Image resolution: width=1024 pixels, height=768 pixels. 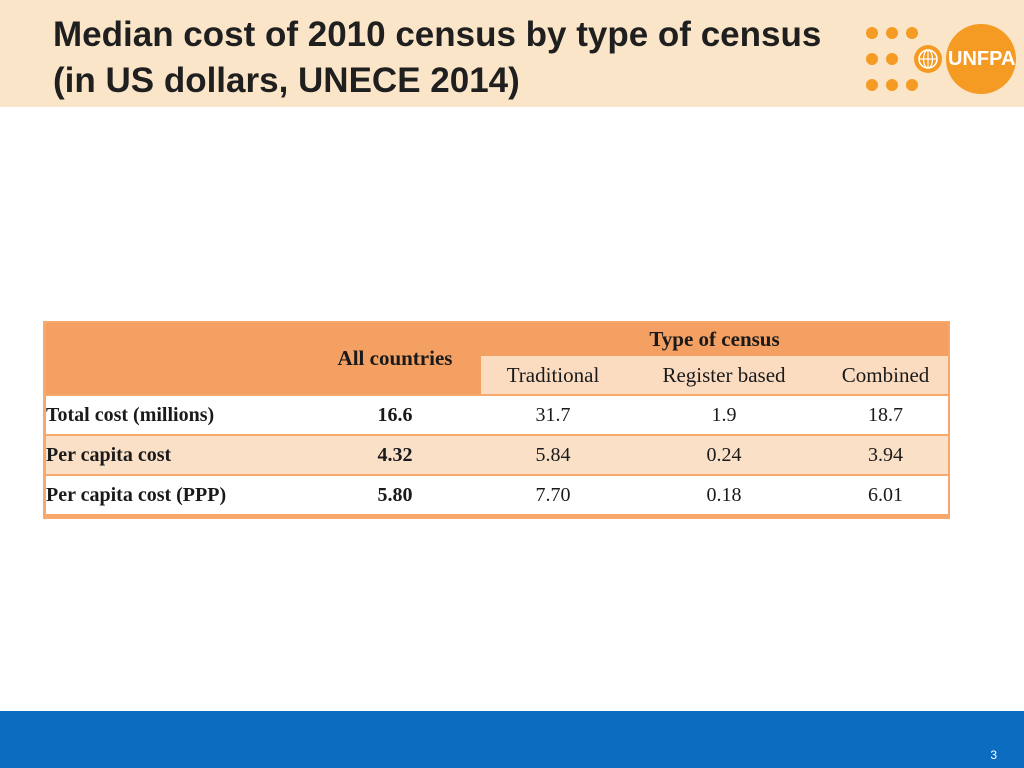 What do you see at coordinates (724, 454) in the screenshot?
I see `cell-register-based: 0.24` at bounding box center [724, 454].